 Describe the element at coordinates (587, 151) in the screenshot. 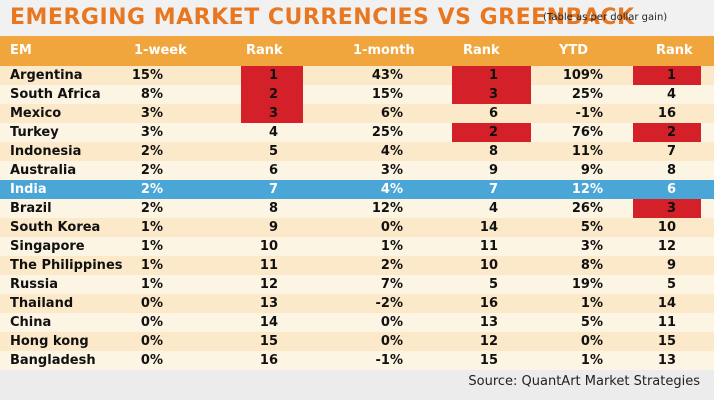

I see `cell-ytd: 11%` at that location.